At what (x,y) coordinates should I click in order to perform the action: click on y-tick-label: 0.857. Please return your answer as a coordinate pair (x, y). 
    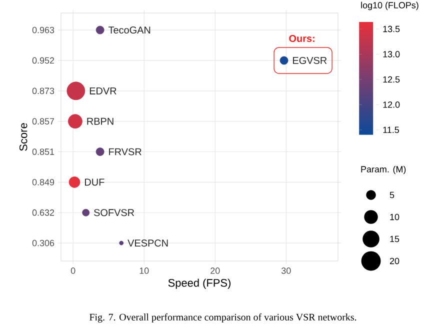
    Looking at the image, I should click on (43, 121).